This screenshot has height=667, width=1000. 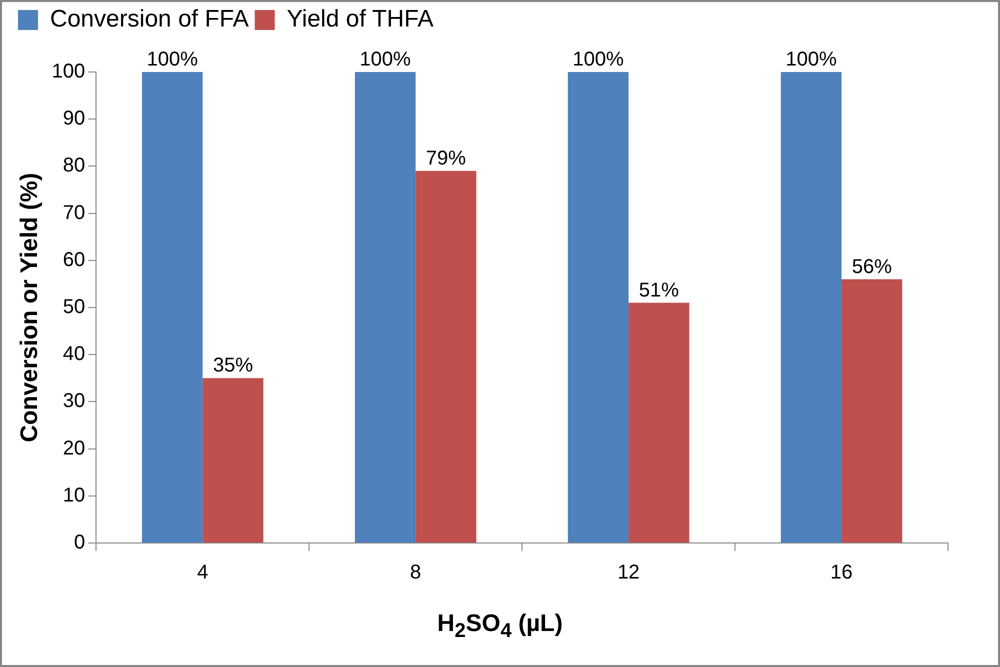 I want to click on data-label: 56%, so click(x=872, y=267).